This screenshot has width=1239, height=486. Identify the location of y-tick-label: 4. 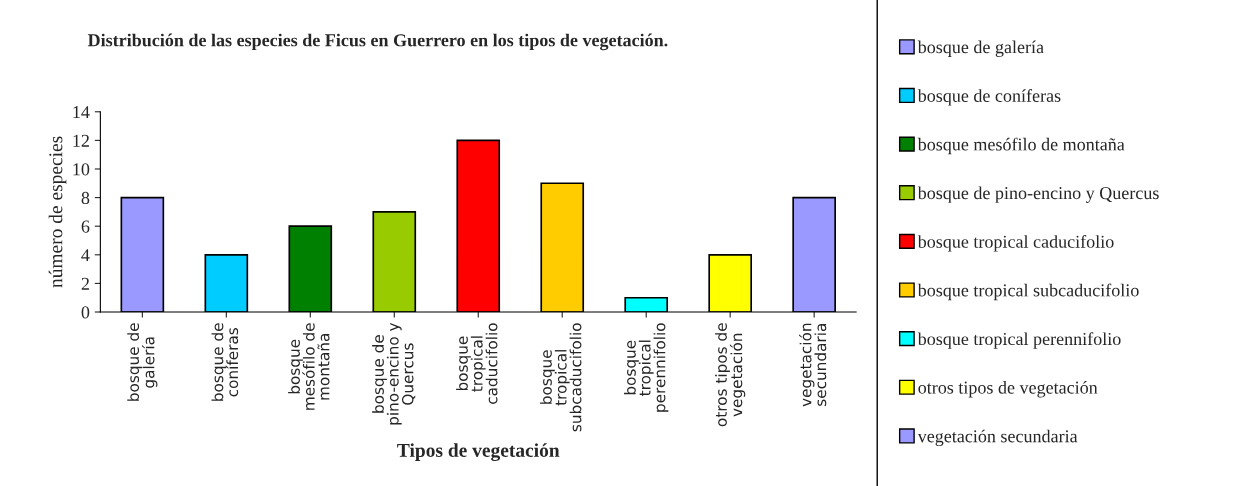
(85, 255).